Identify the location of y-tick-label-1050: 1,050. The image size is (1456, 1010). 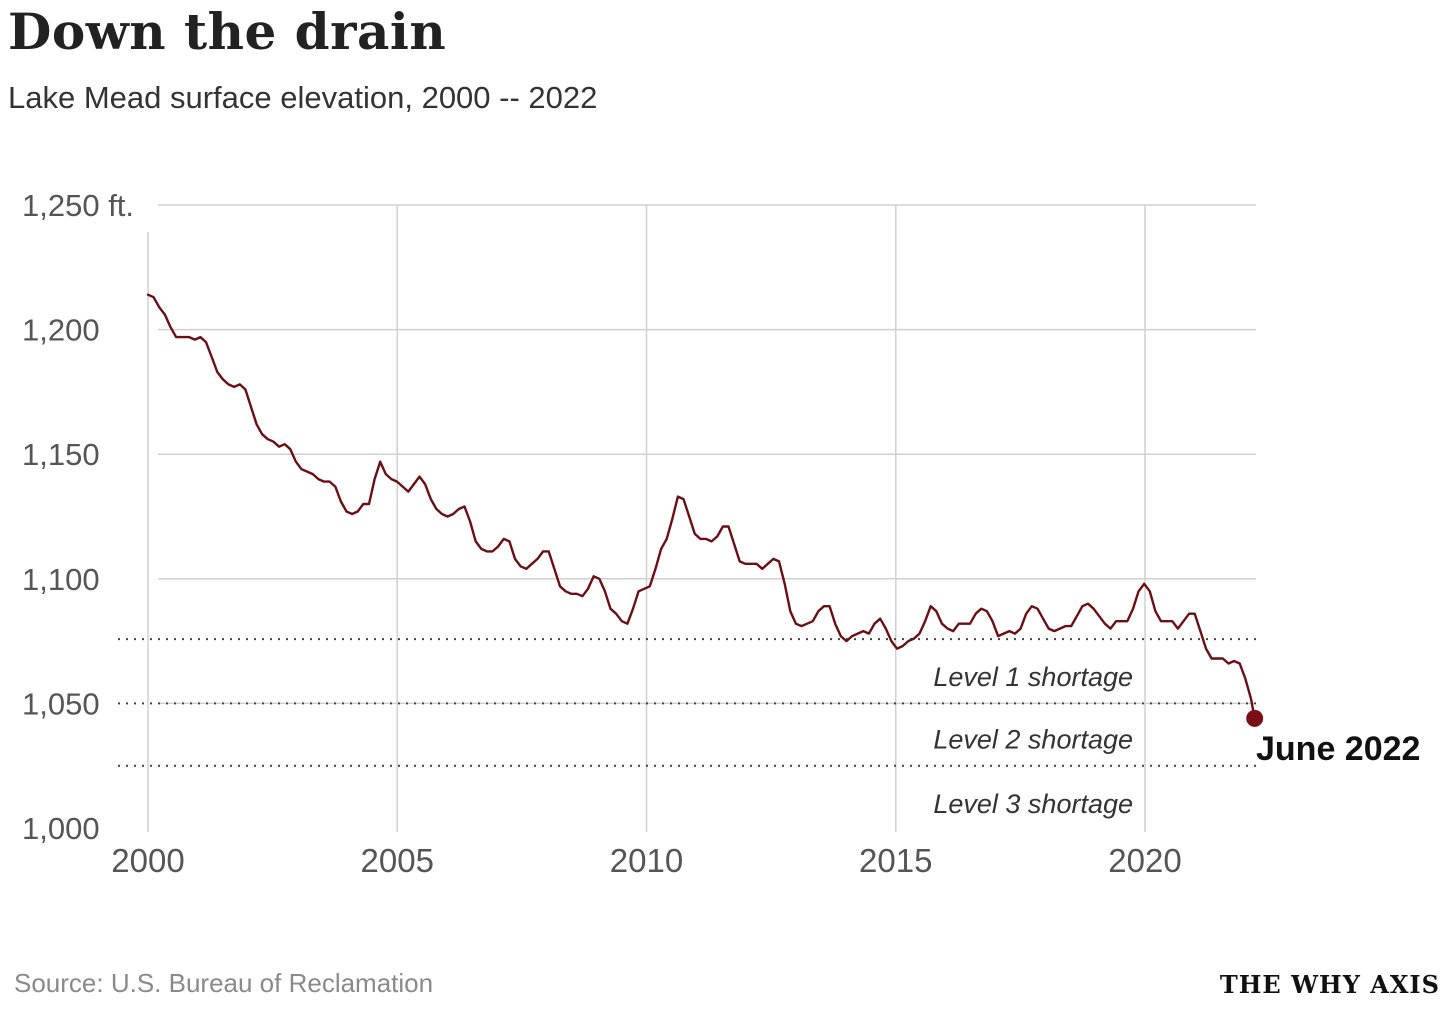
(61, 703).